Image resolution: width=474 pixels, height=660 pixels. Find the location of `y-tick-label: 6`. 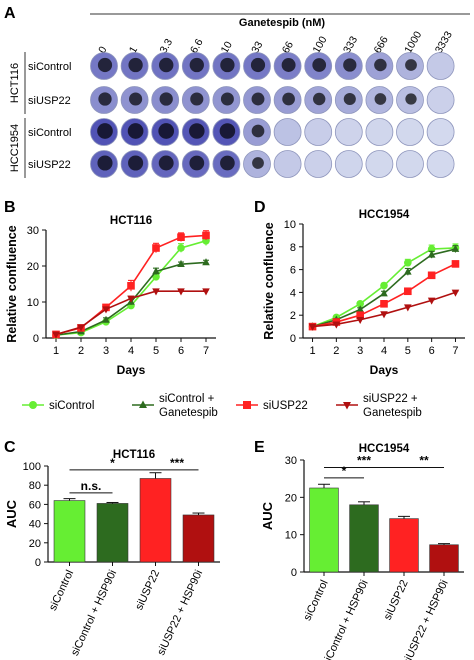

y-tick-label: 6 is located at coordinates (293, 271).